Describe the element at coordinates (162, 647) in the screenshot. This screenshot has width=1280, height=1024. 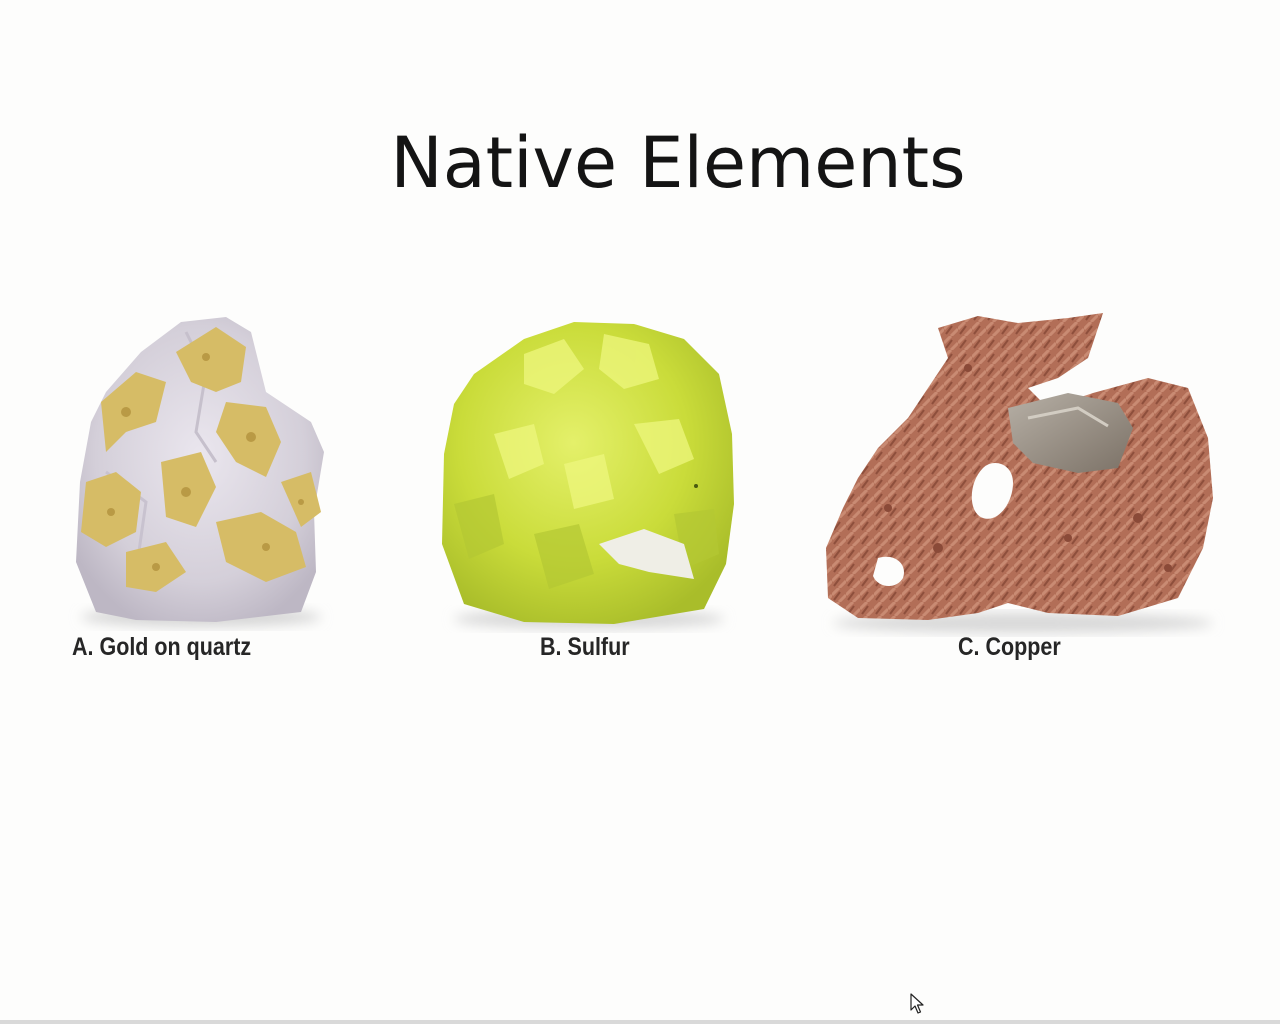
I see `caption-gold-on-quartz: A. Gold on quartz` at that location.